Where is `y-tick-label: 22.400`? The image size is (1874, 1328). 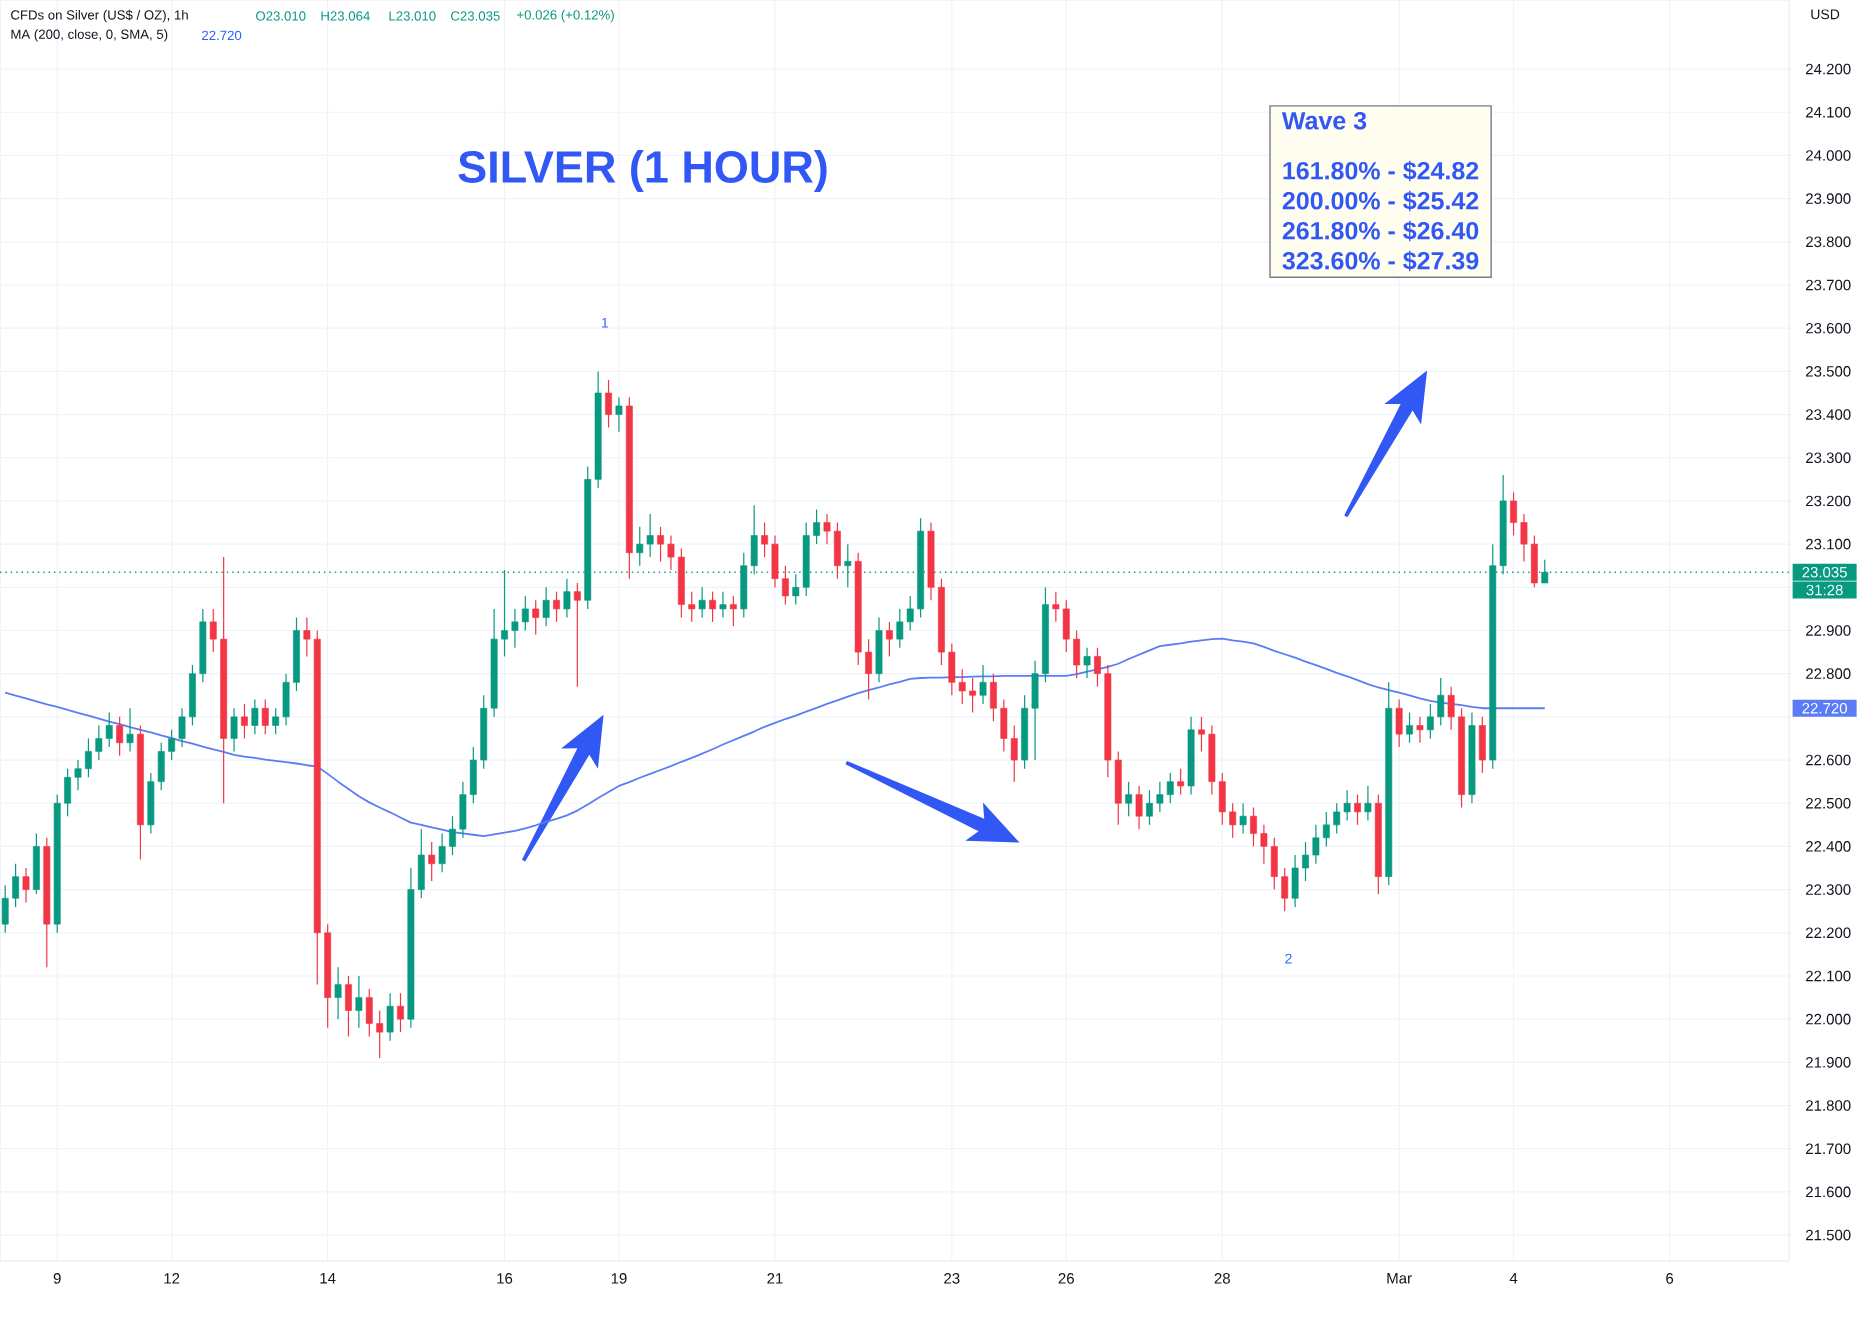
y-tick-label: 22.400 is located at coordinates (1828, 846).